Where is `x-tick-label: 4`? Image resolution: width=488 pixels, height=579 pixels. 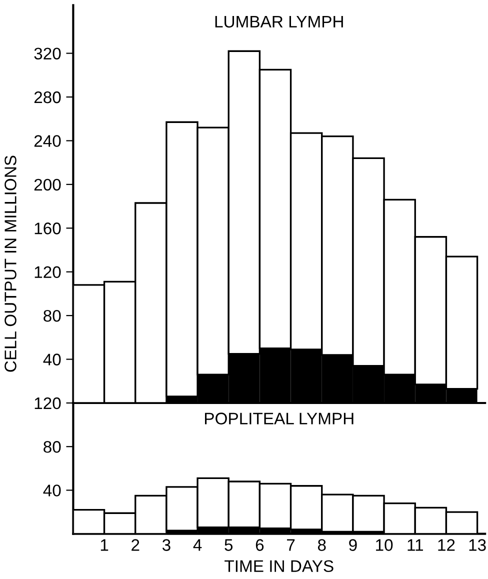
x-tick-label: 4 is located at coordinates (197, 545).